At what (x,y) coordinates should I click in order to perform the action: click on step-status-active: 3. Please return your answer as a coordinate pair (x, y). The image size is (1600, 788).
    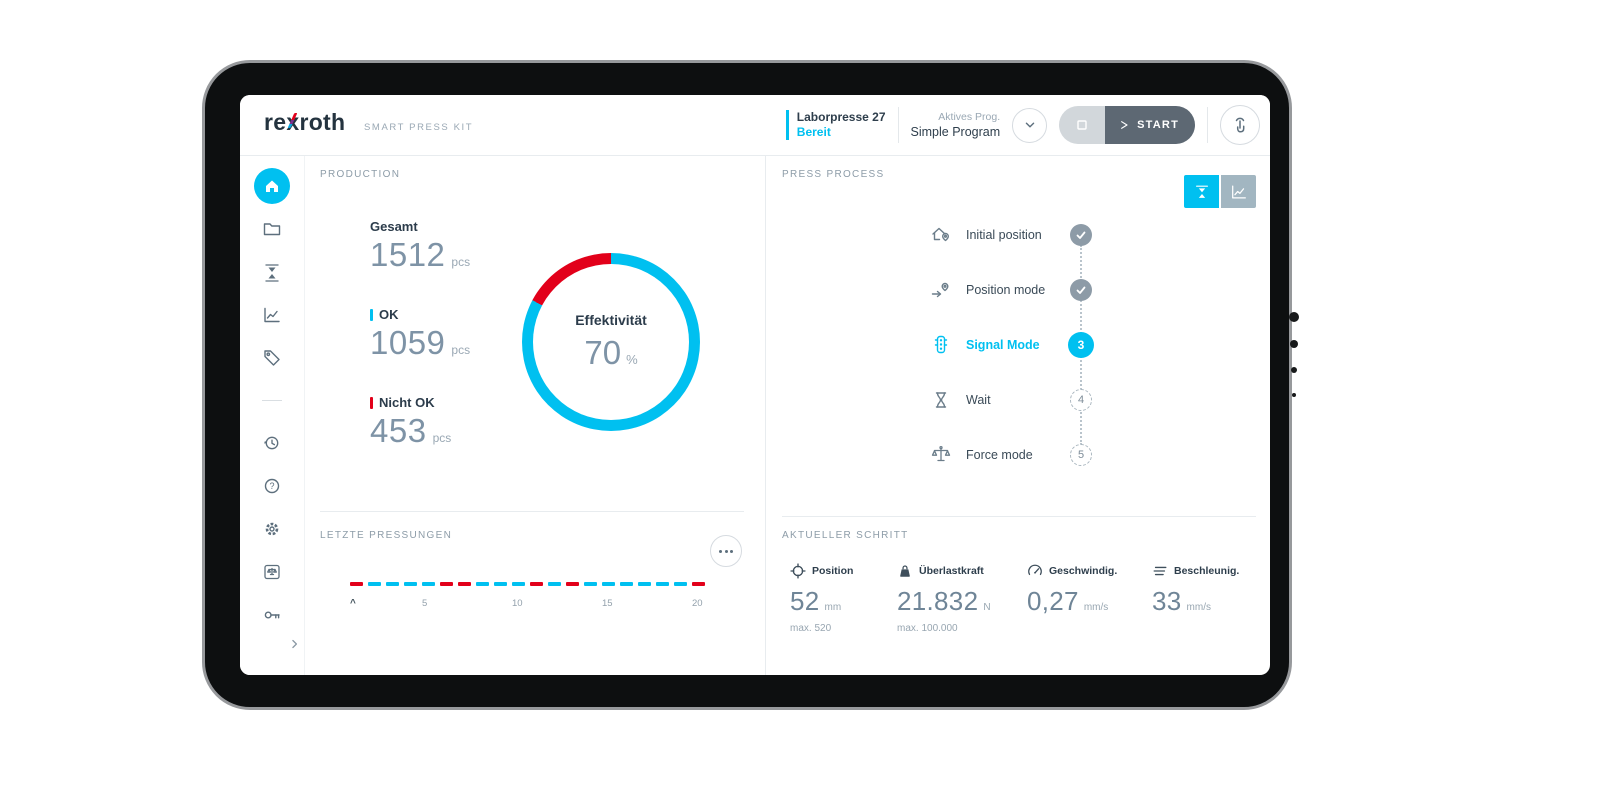
    Looking at the image, I should click on (1081, 344).